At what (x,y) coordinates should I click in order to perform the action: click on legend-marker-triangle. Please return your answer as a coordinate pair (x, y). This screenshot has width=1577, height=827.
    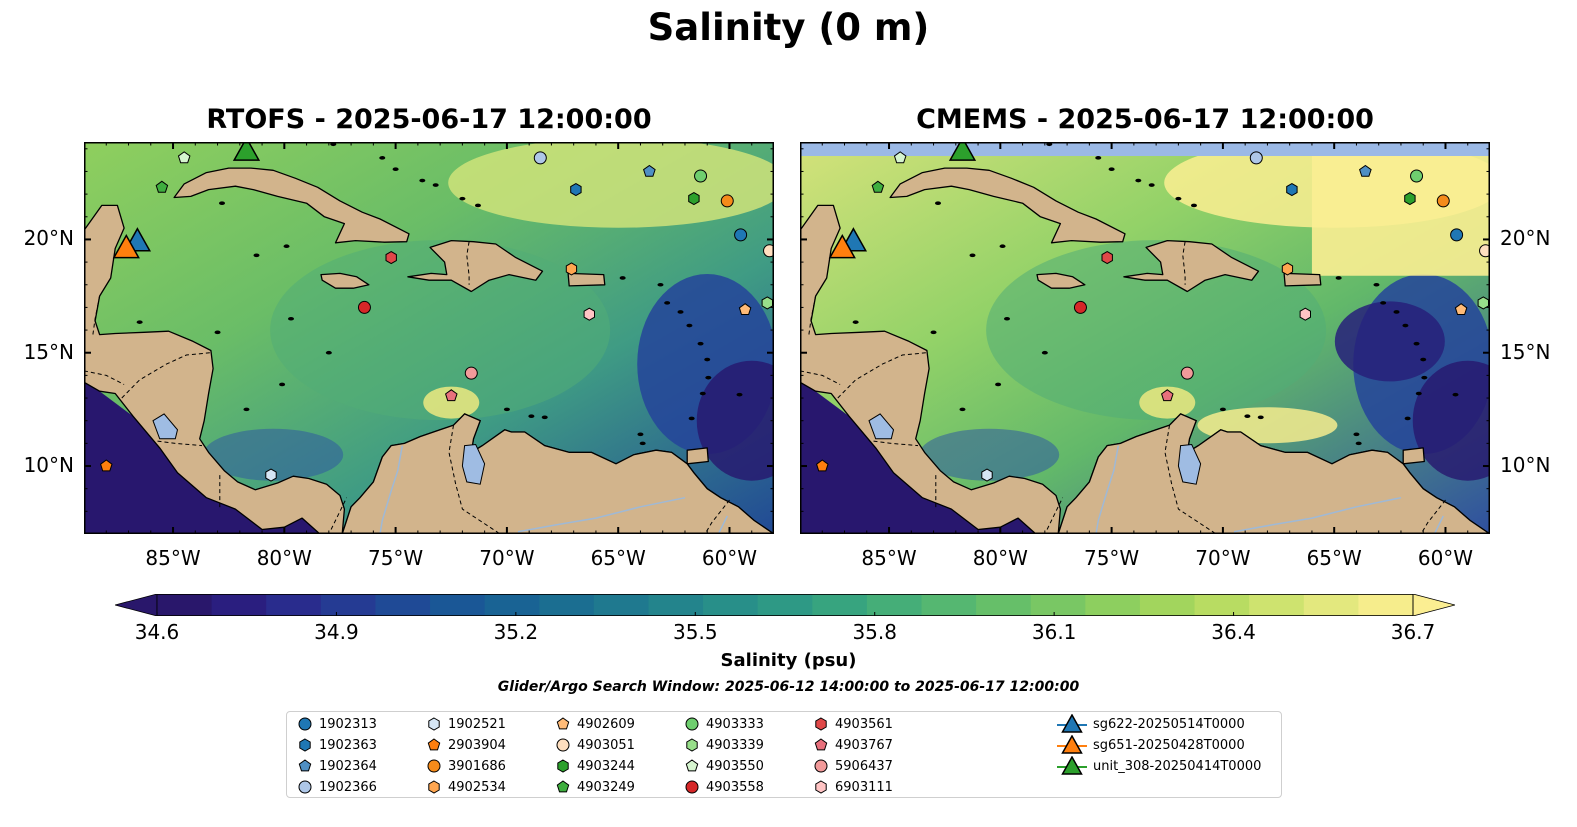
    Looking at the image, I should click on (1072, 744).